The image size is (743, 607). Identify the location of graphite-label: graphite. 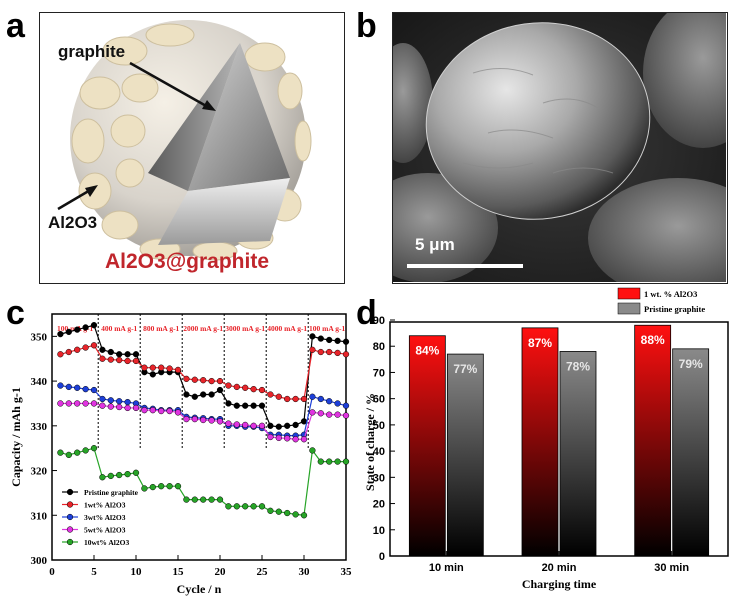
(92, 51).